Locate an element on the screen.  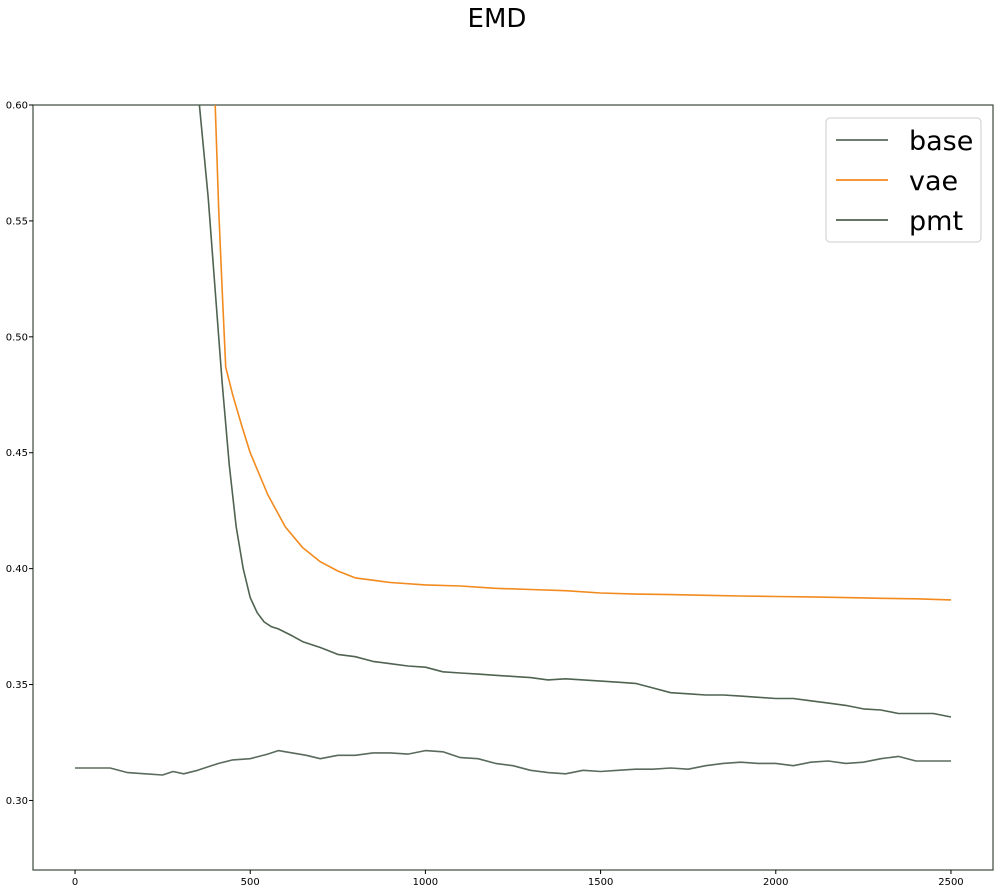
y-tick-label: 0.40 is located at coordinates (17, 569).